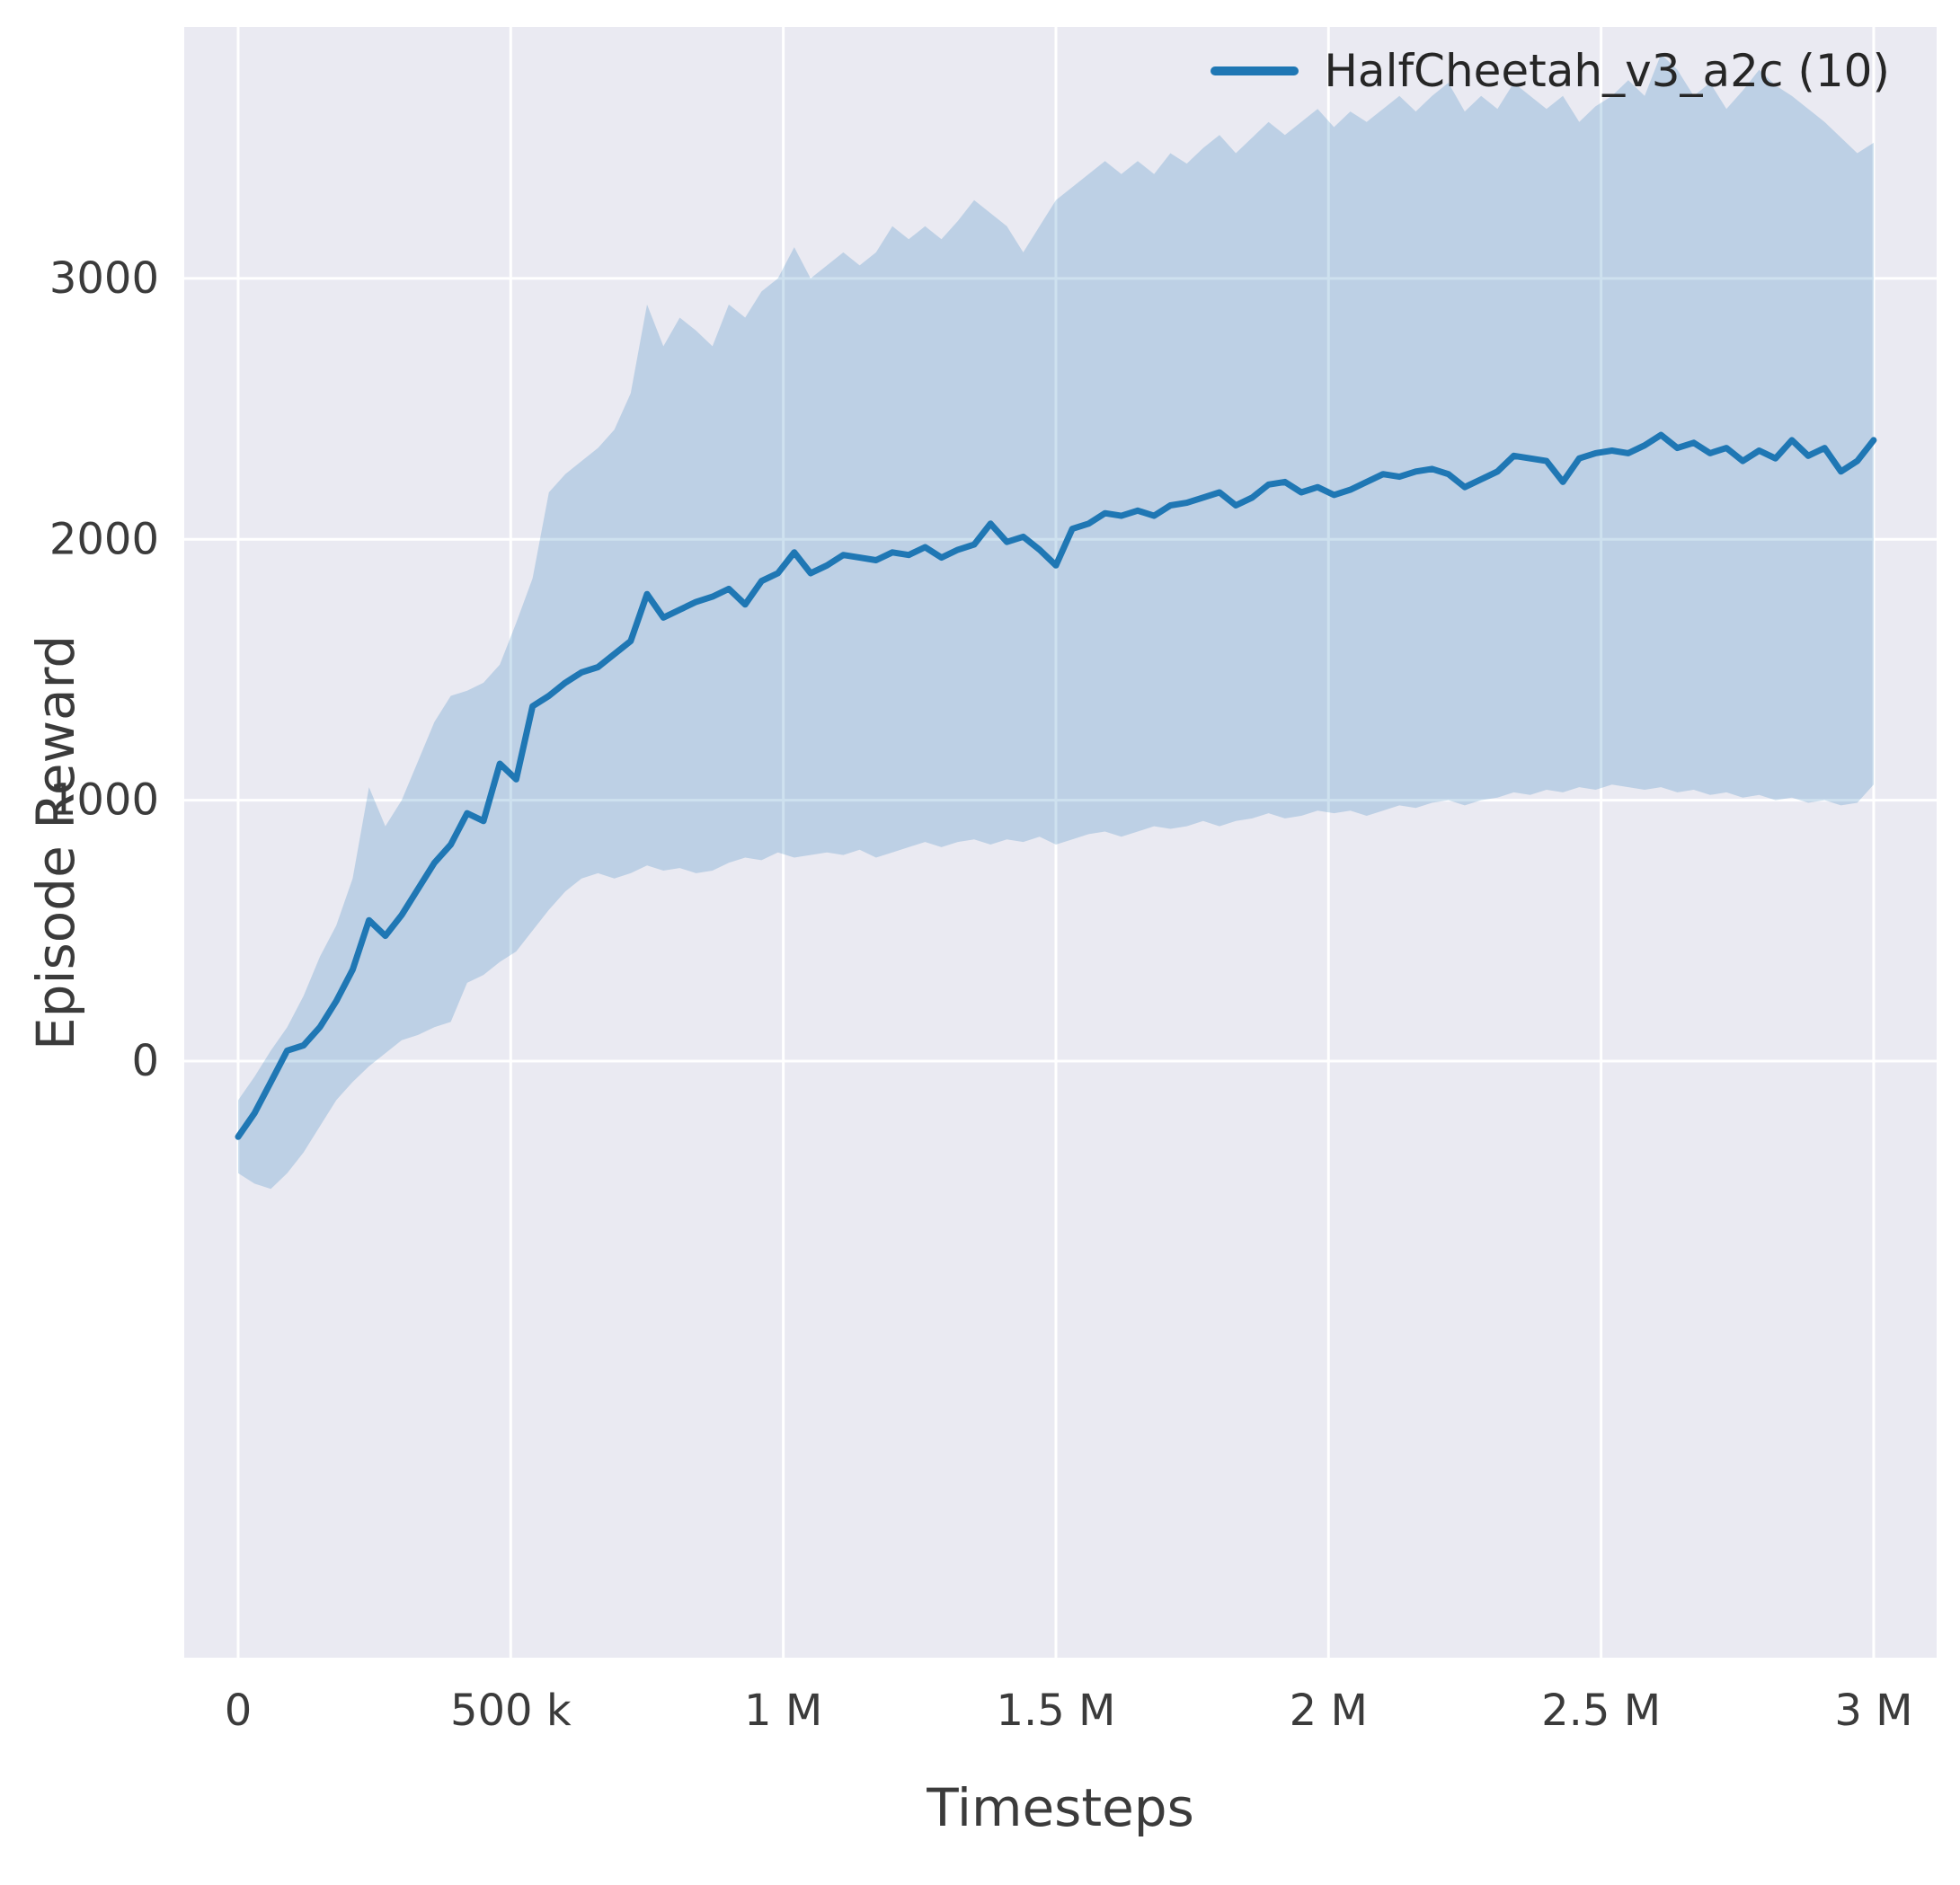 The width and height of the screenshot is (1960, 1885). I want to click on legend: HalfCheetah_v3_a2c (10), so click(1550, 71).